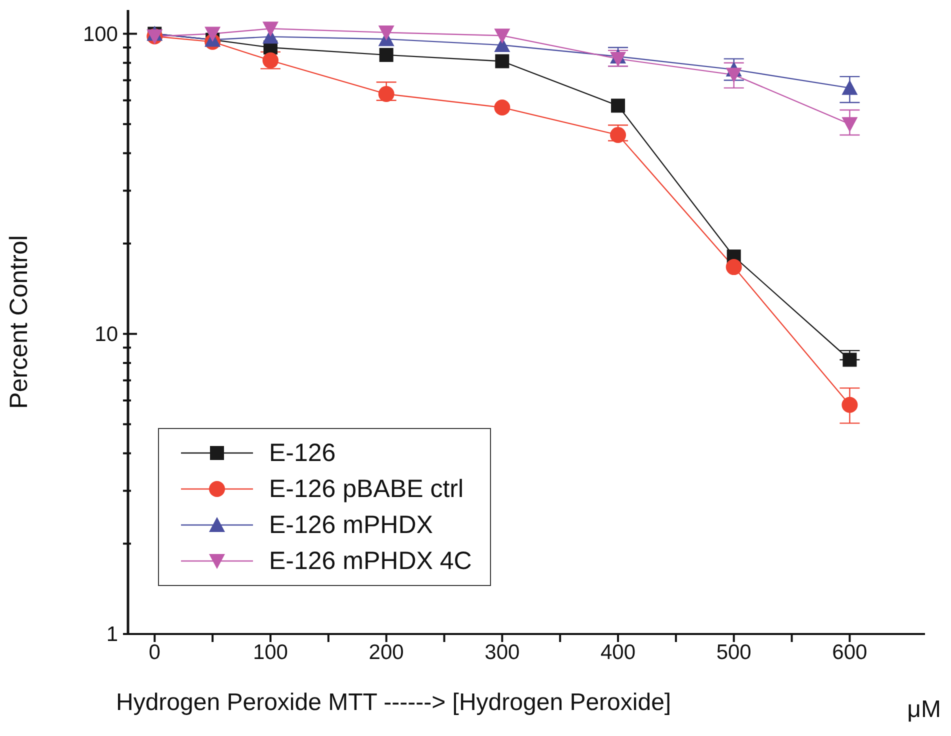 This screenshot has width=951, height=736. What do you see at coordinates (154, 652) in the screenshot?
I see `x-tick-label: 0` at bounding box center [154, 652].